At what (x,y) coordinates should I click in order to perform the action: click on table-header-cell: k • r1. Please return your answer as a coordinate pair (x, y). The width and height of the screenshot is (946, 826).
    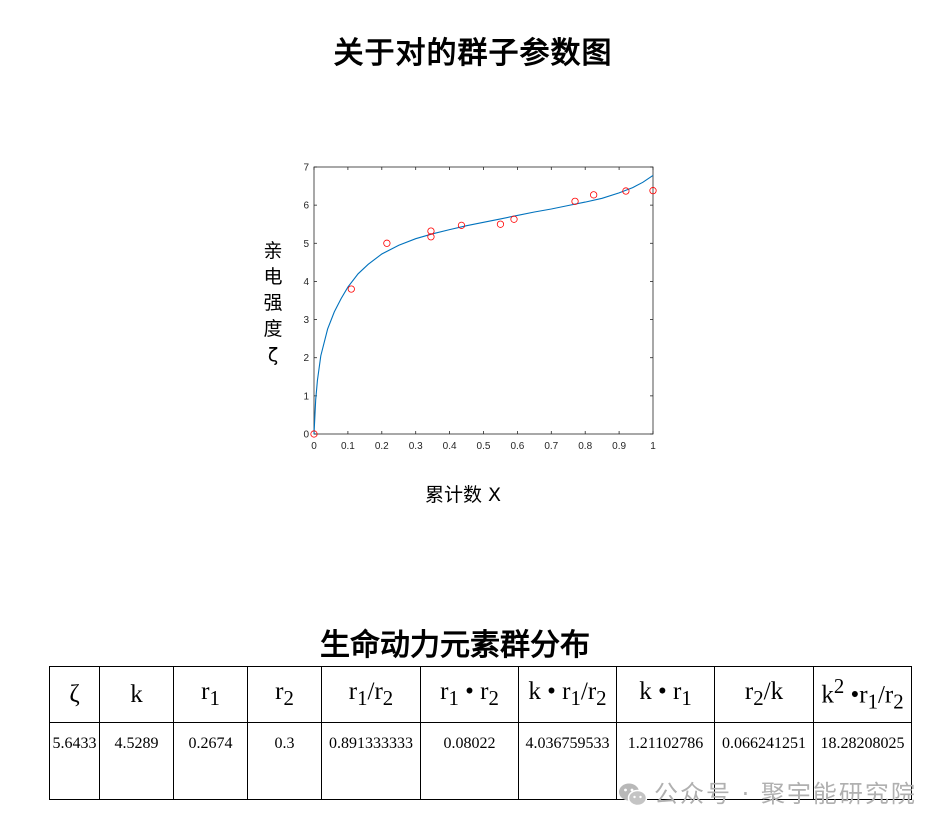
    Looking at the image, I should click on (665, 694).